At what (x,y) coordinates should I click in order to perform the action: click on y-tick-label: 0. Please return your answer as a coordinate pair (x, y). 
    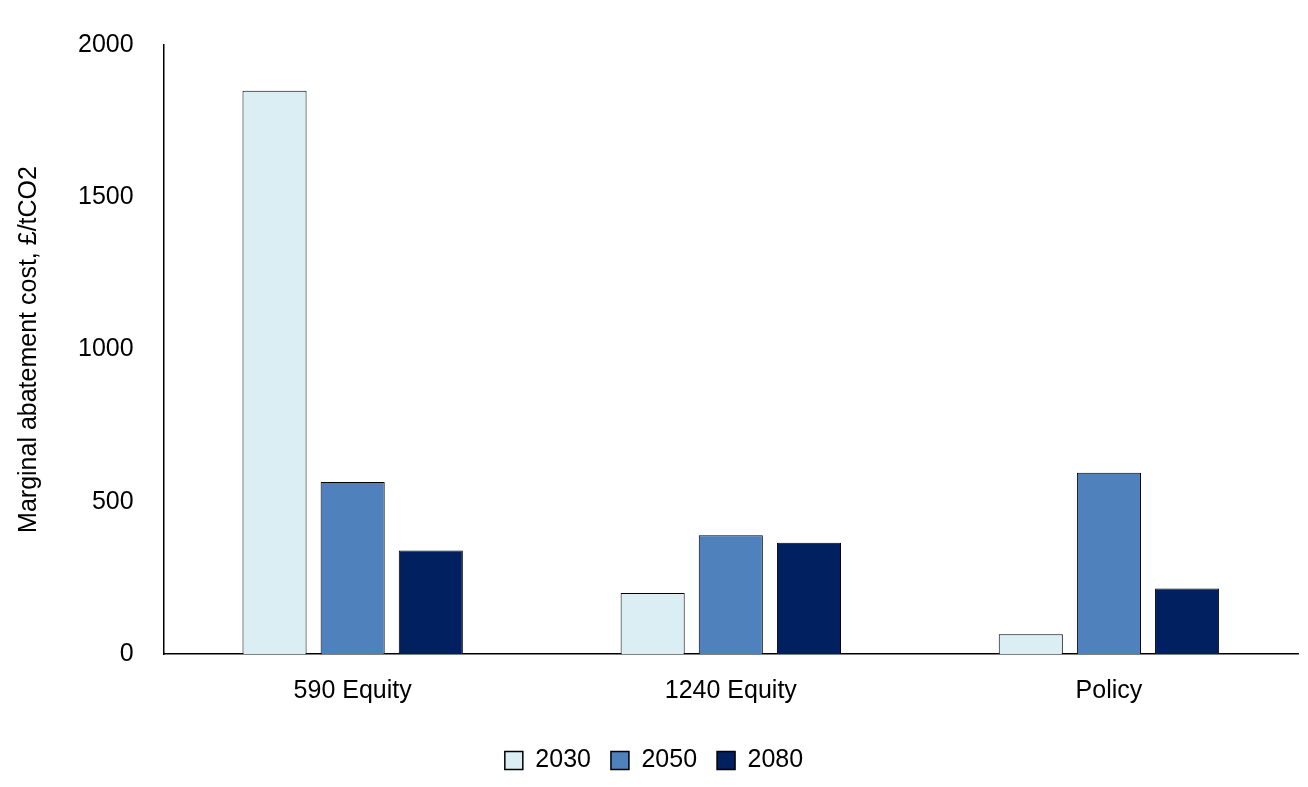
    Looking at the image, I should click on (126, 651).